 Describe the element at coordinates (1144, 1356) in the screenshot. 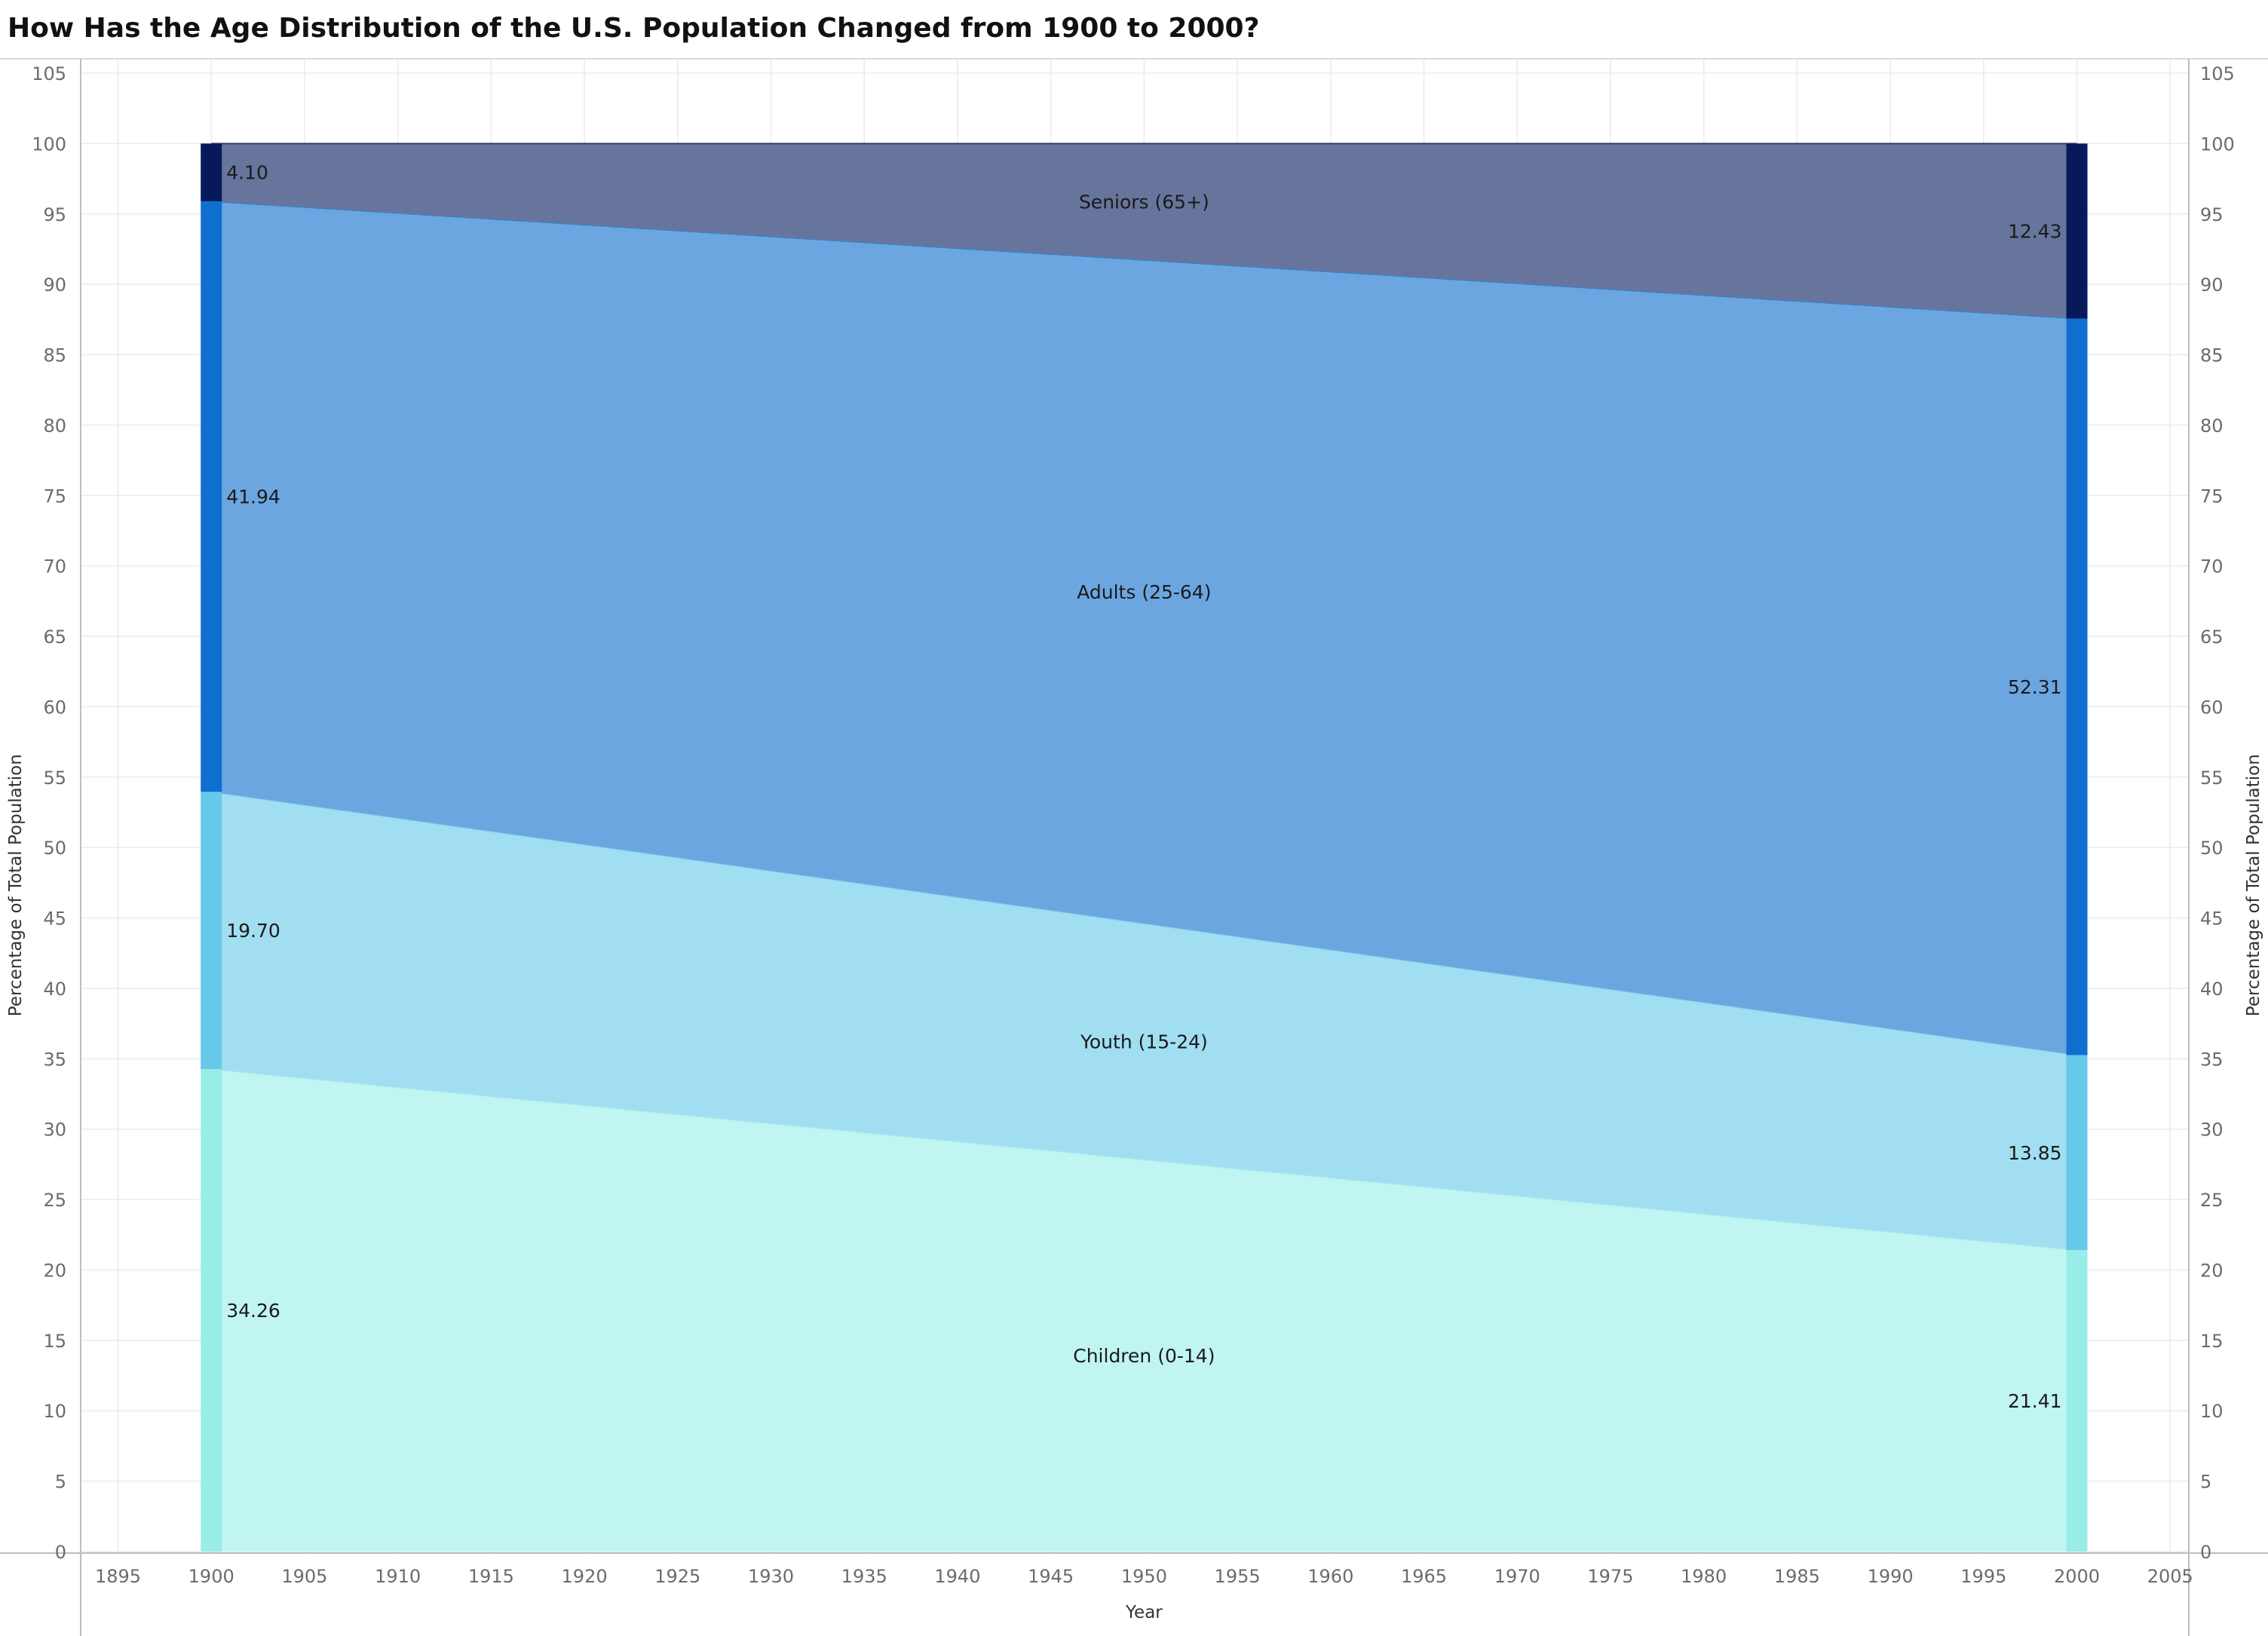

I see `series-label: Children (0-14)` at that location.